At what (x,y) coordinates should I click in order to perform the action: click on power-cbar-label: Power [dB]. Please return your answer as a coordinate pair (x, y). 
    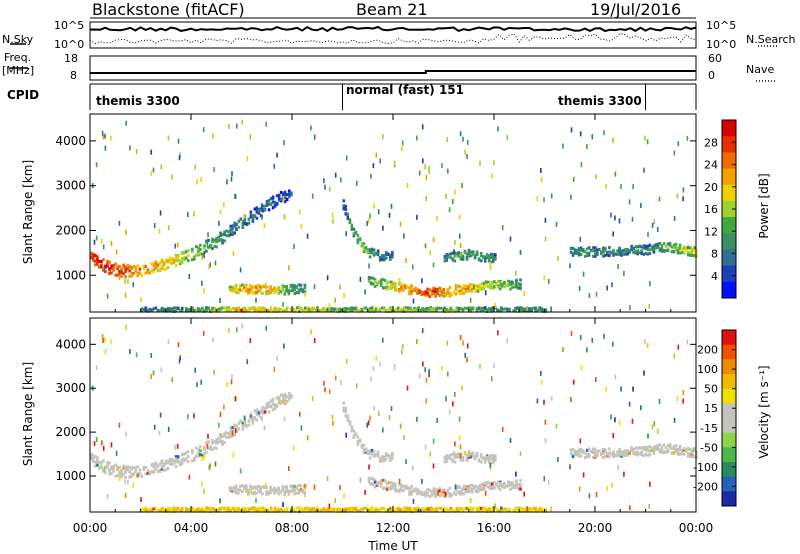
    Looking at the image, I should click on (764, 205).